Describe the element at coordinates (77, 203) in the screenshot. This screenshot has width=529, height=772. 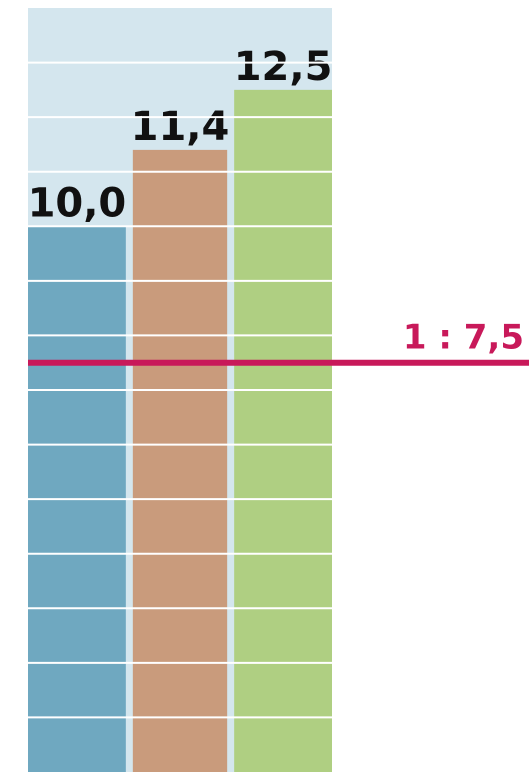
I see `value-label: 10,0` at that location.